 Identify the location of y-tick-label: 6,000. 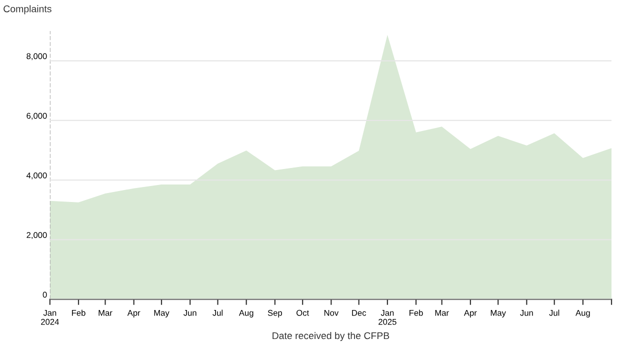
(36, 116).